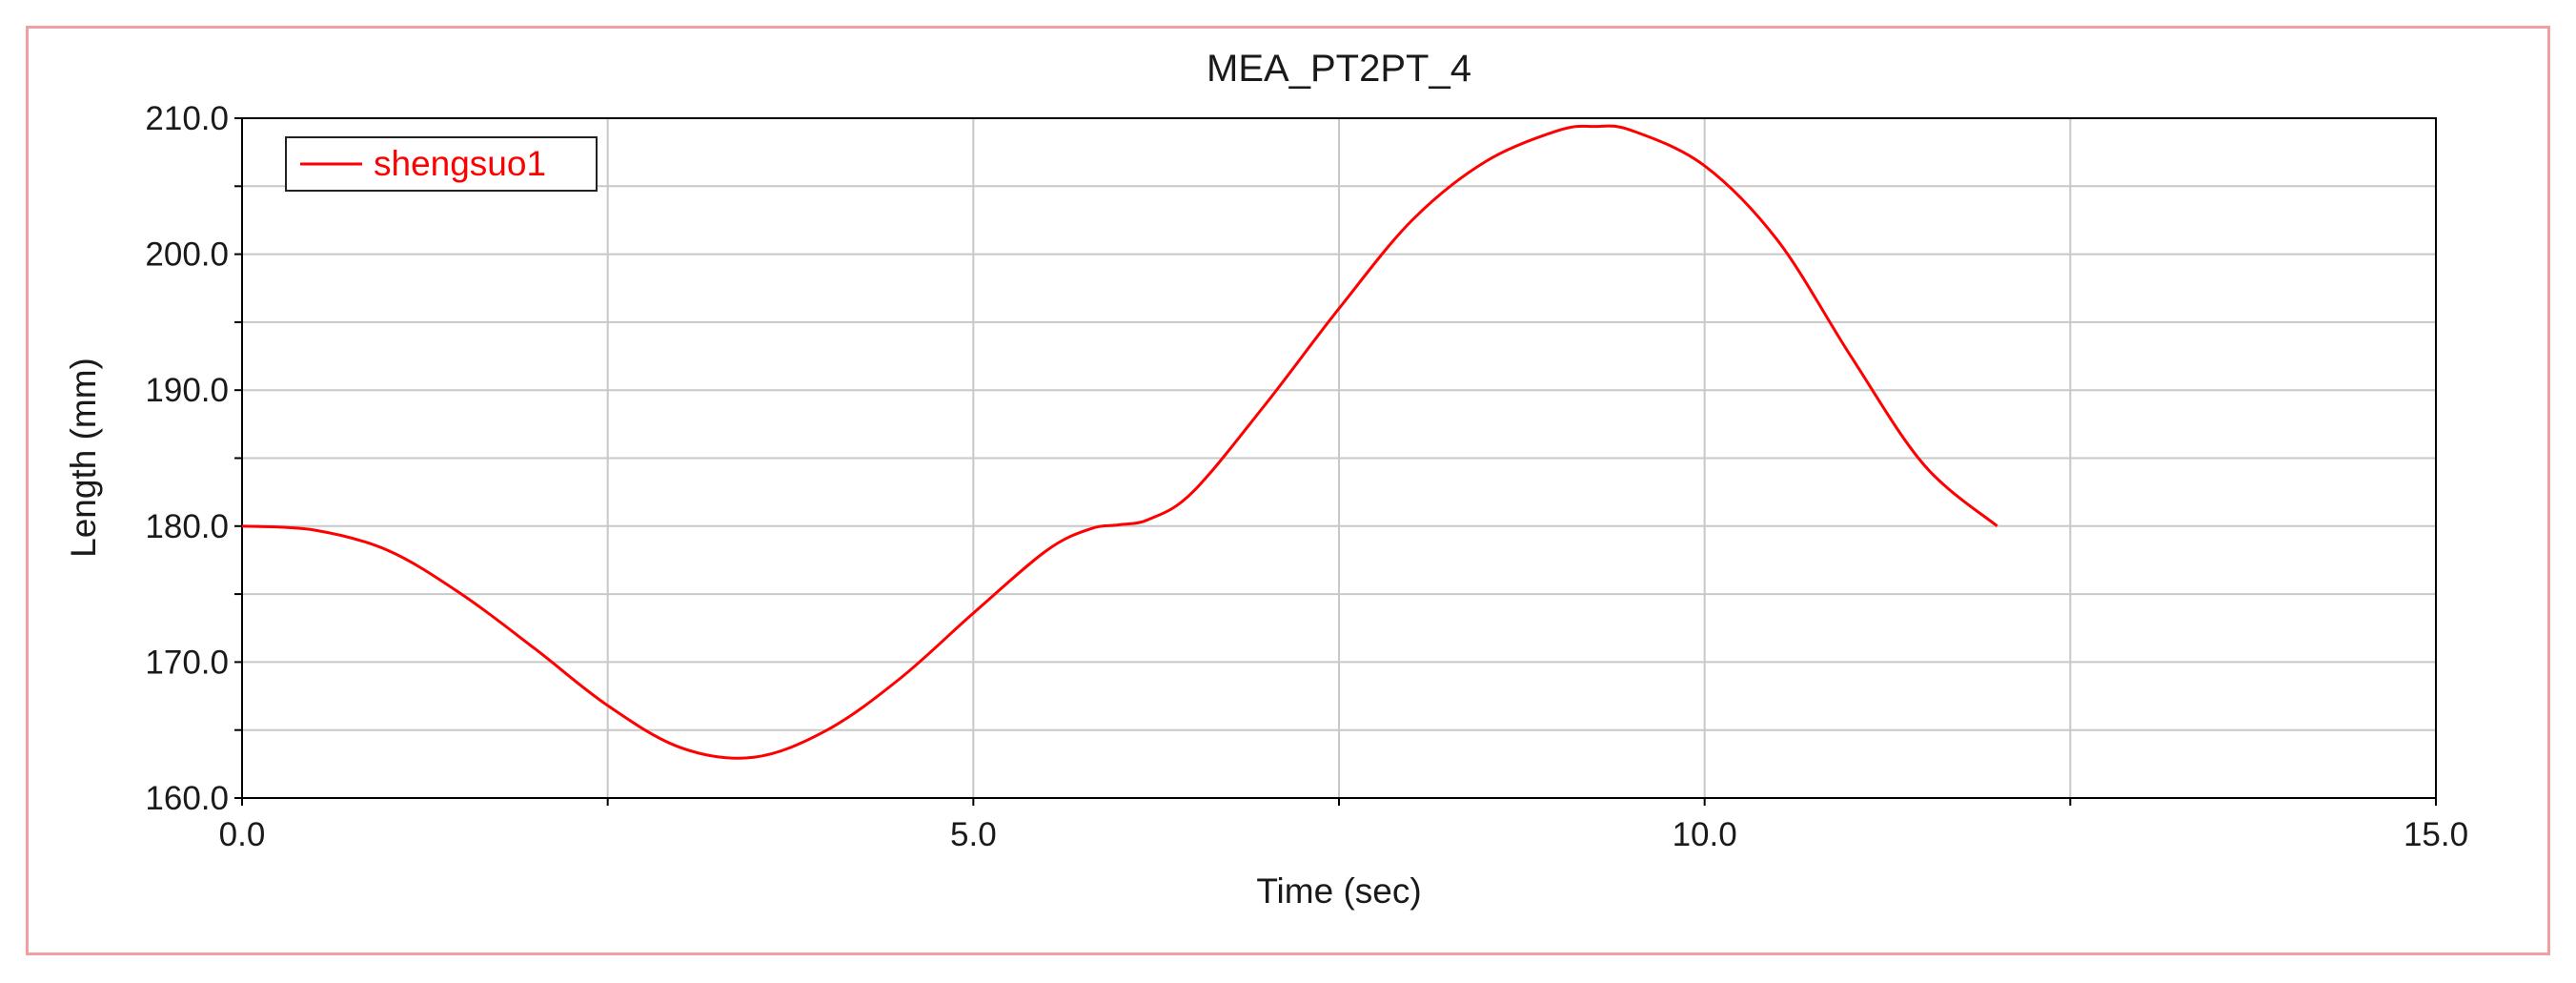 Image resolution: width=2576 pixels, height=983 pixels. Describe the element at coordinates (187, 662) in the screenshot. I see `y-tick-label: 170.0` at that location.